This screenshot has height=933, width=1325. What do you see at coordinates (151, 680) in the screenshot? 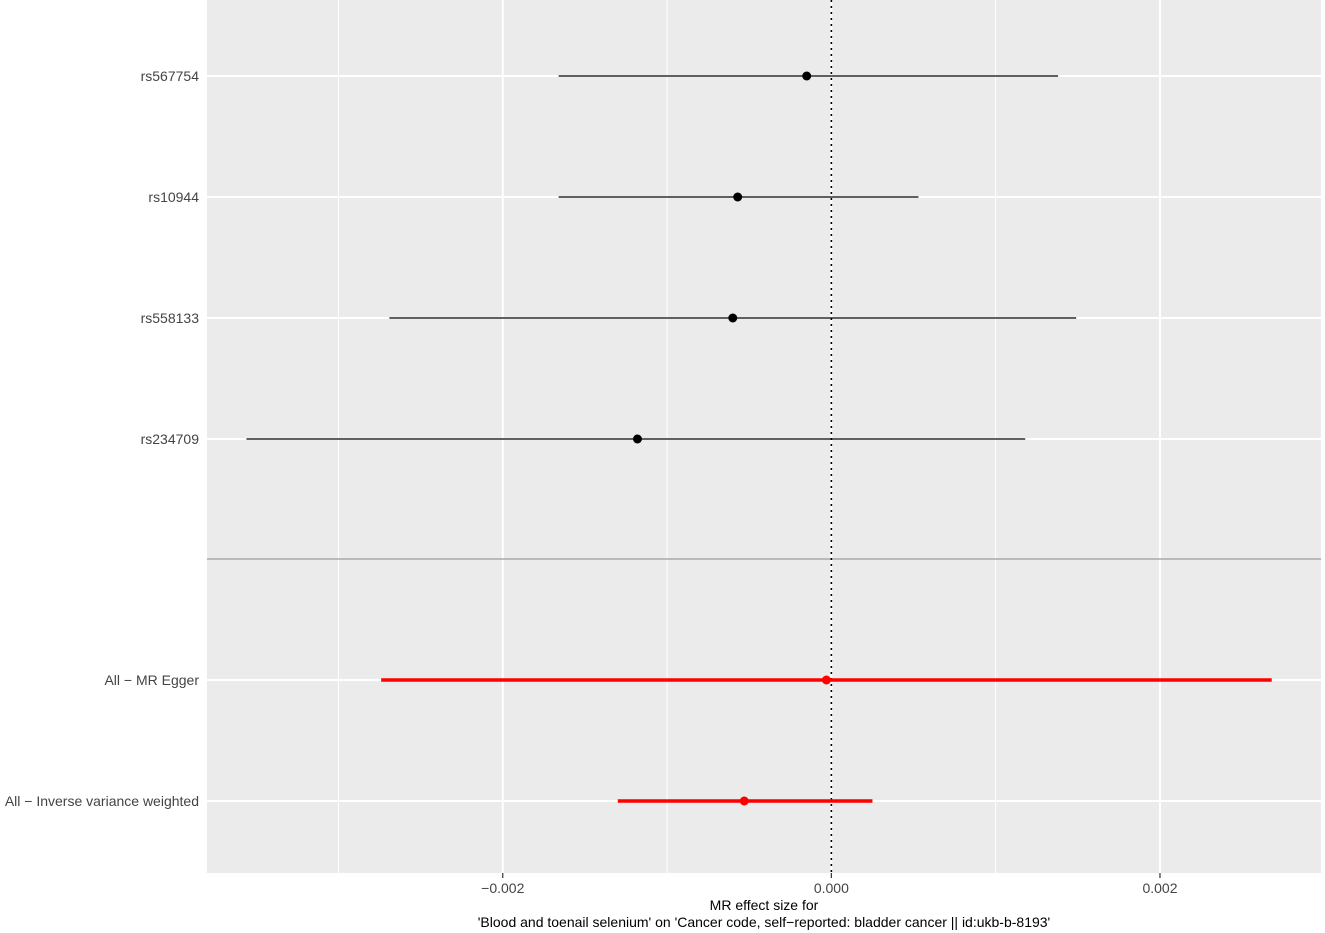
I see `method-row-label-0: All − MR Egger` at bounding box center [151, 680].